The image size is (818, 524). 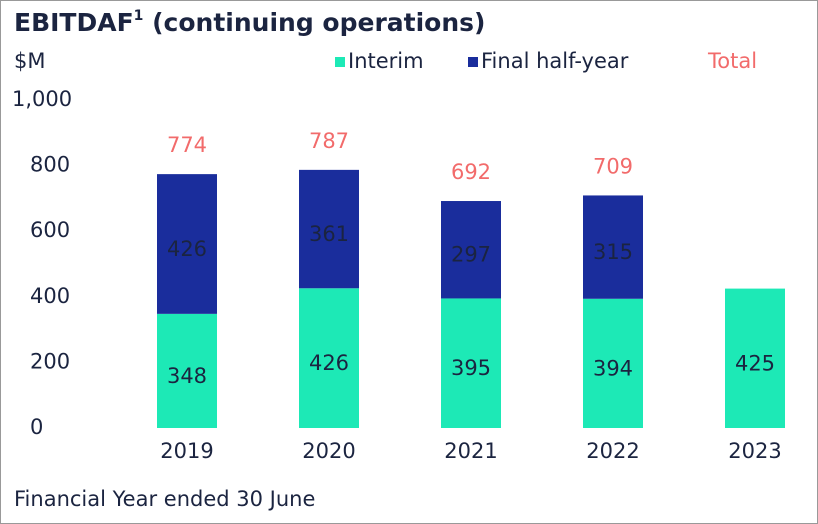 What do you see at coordinates (755, 363) in the screenshot?
I see `bar-value-label: 425` at bounding box center [755, 363].